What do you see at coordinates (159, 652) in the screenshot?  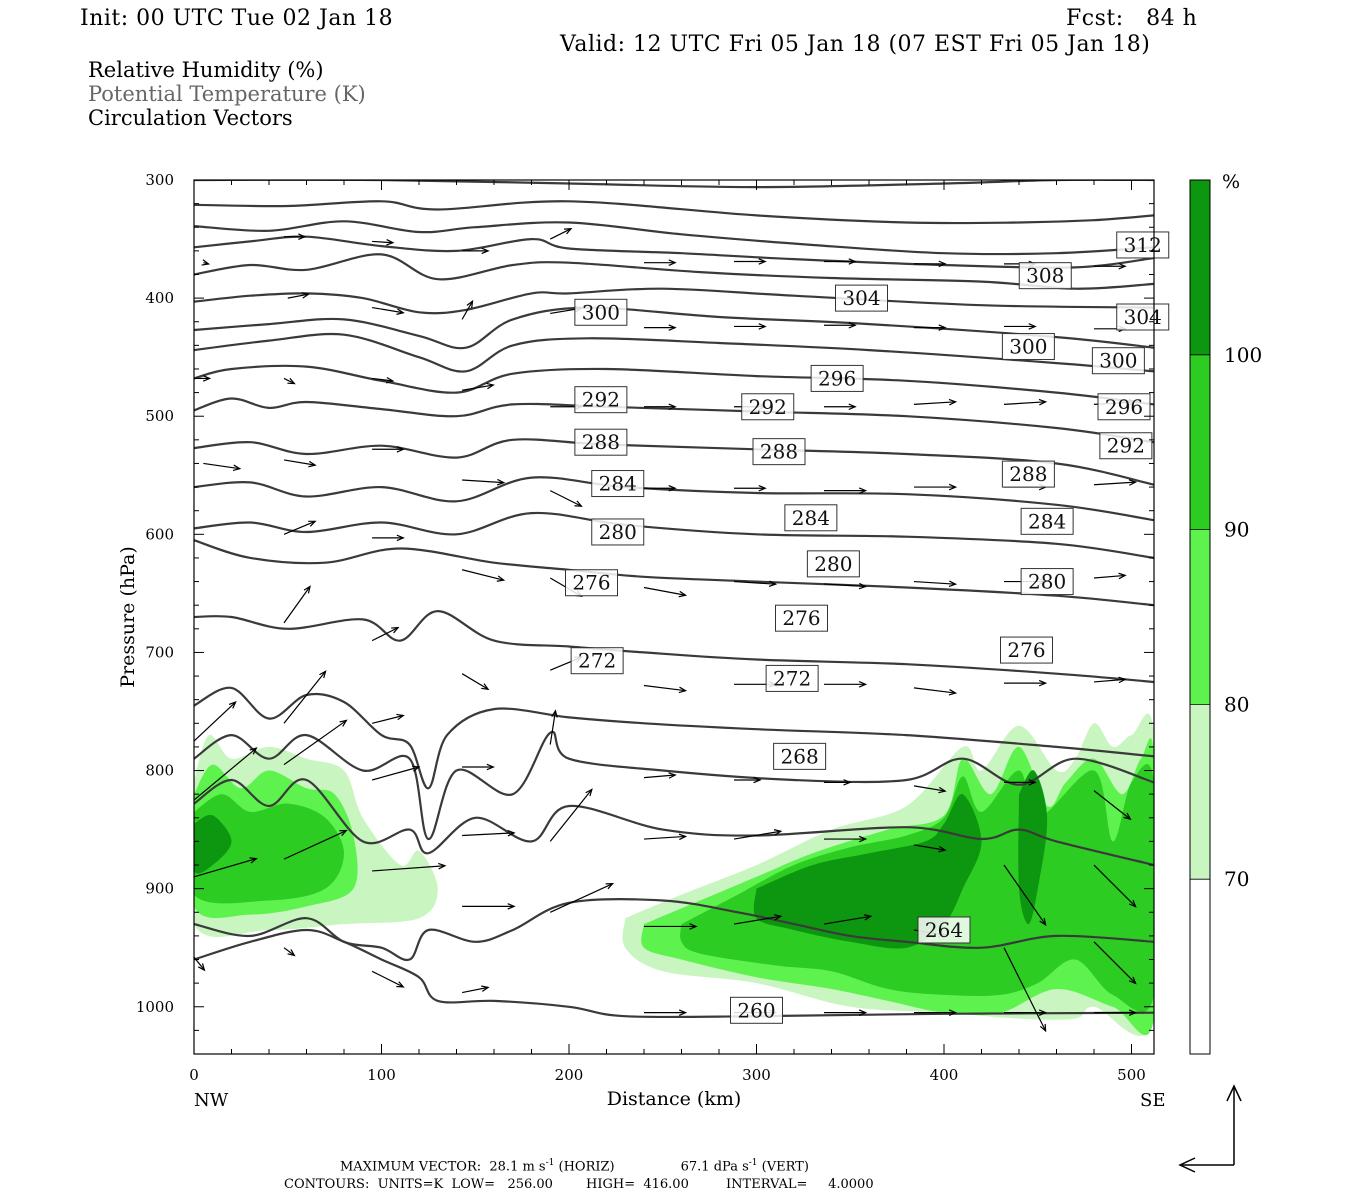 I see `y-tick-label: 700` at bounding box center [159, 652].